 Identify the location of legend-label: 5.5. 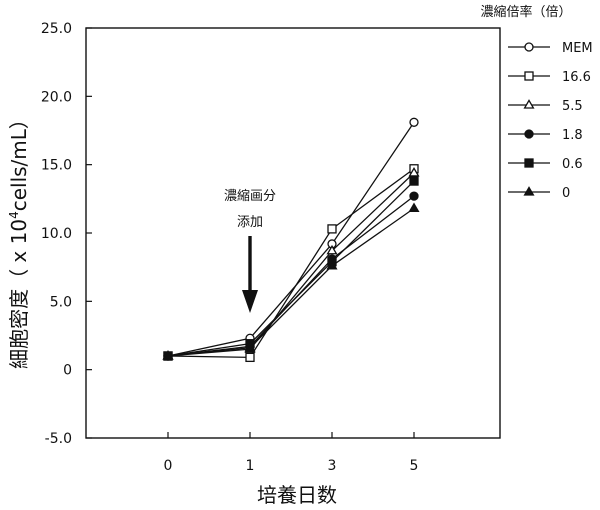
(572, 106).